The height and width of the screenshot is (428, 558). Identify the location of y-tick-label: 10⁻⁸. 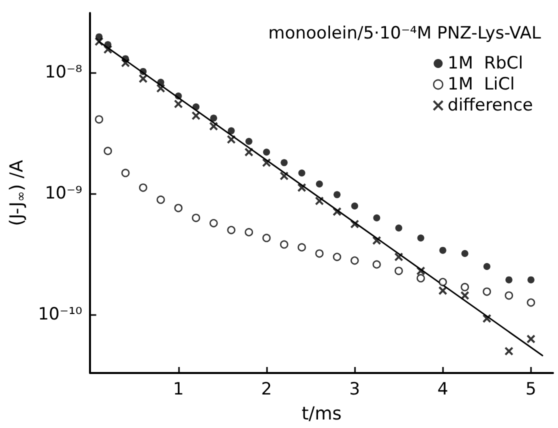
(63, 72).